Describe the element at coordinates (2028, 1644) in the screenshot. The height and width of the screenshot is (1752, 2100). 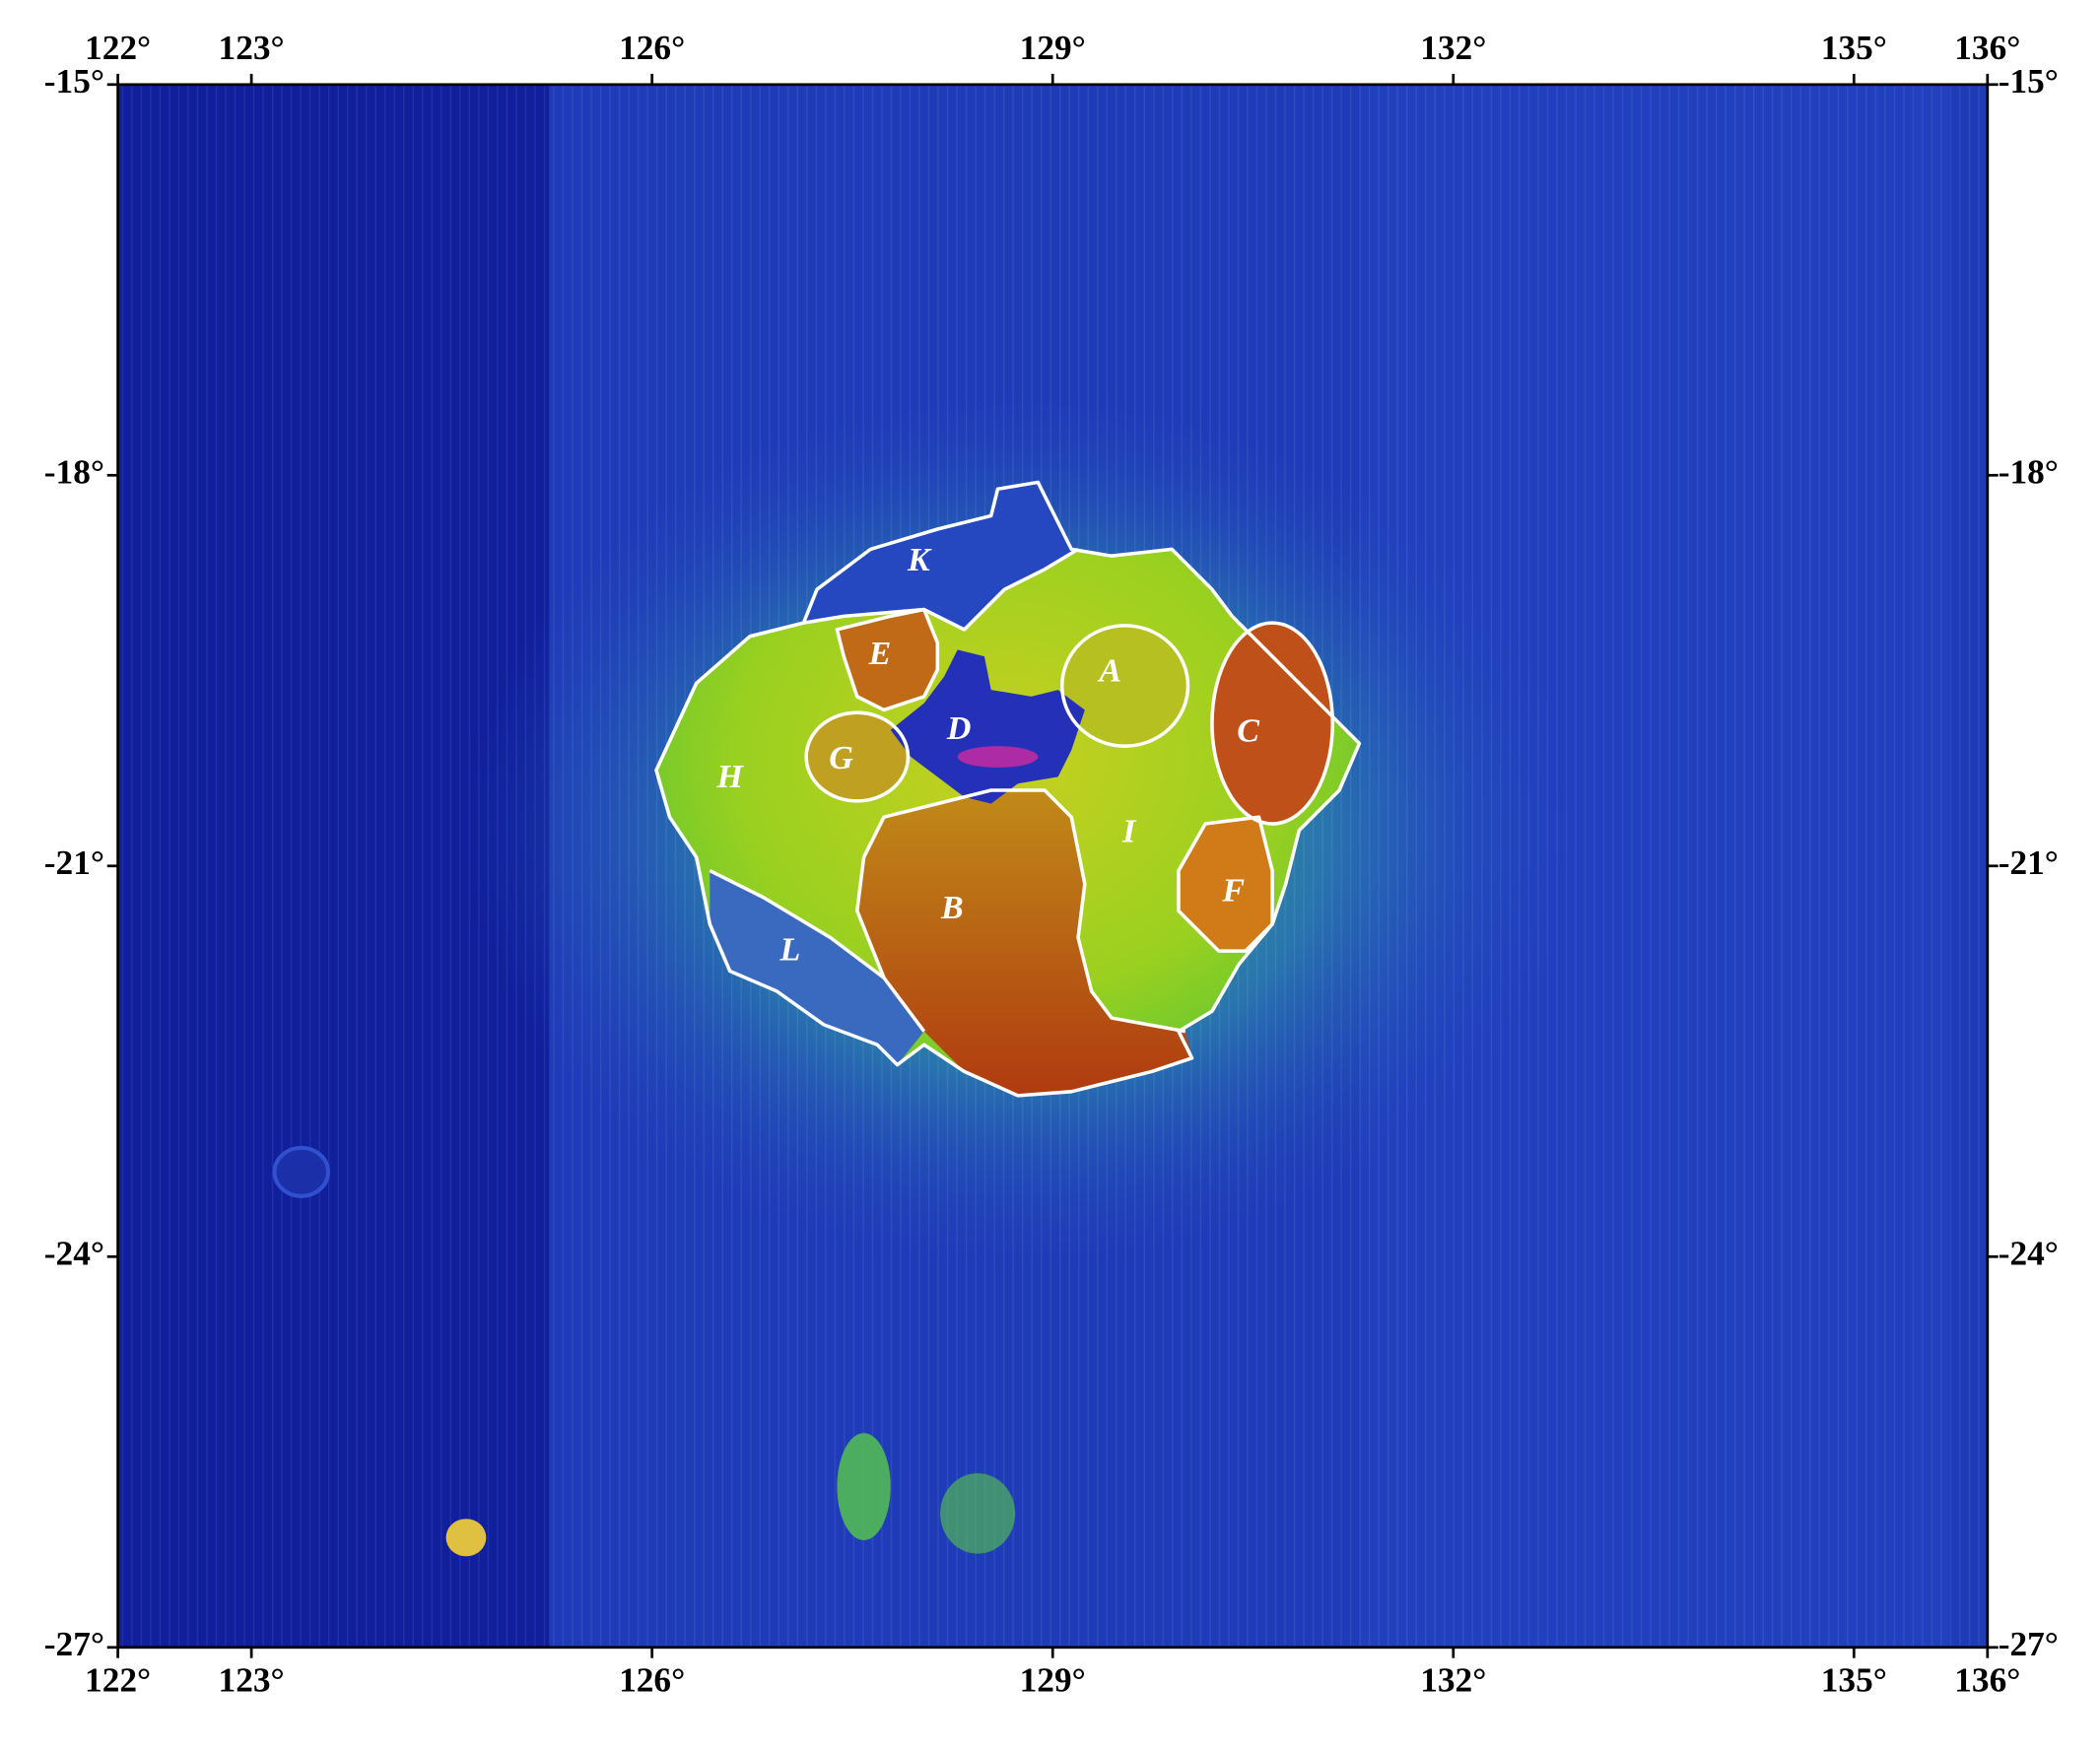
I see `y-tick-label-right: -27°` at that location.